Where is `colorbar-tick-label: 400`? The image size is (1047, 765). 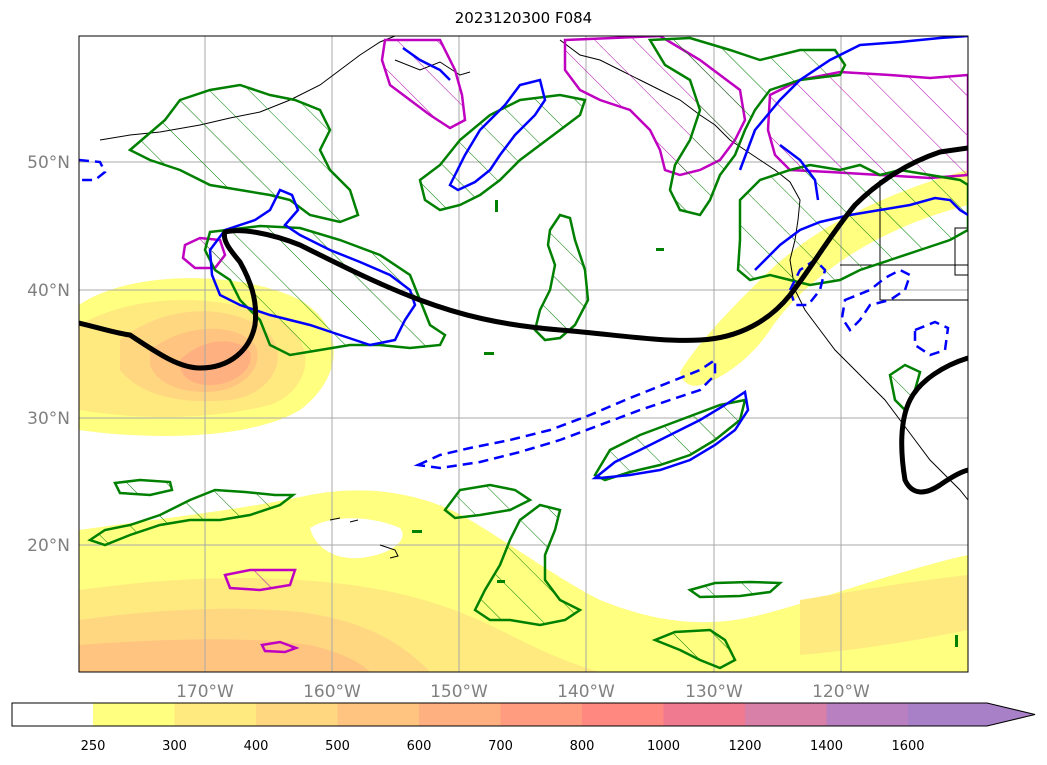
colorbar-tick-label: 400 is located at coordinates (256, 746).